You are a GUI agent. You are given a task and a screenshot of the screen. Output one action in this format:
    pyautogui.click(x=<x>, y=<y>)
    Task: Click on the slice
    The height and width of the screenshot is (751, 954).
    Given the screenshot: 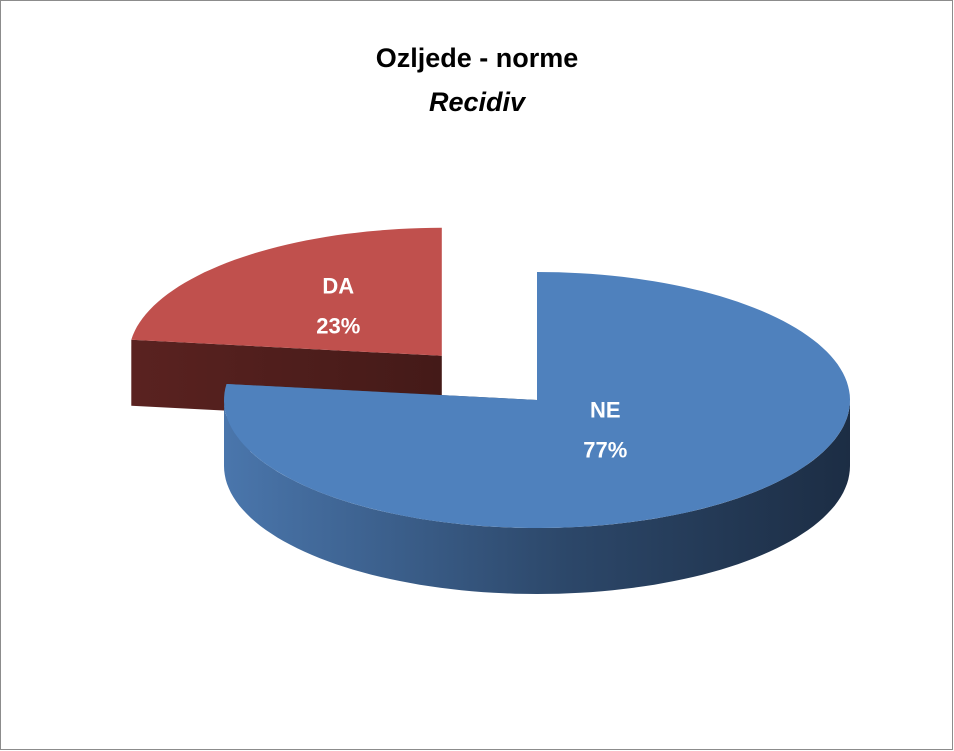 What is the action you would take?
    pyautogui.click(x=286, y=291)
    